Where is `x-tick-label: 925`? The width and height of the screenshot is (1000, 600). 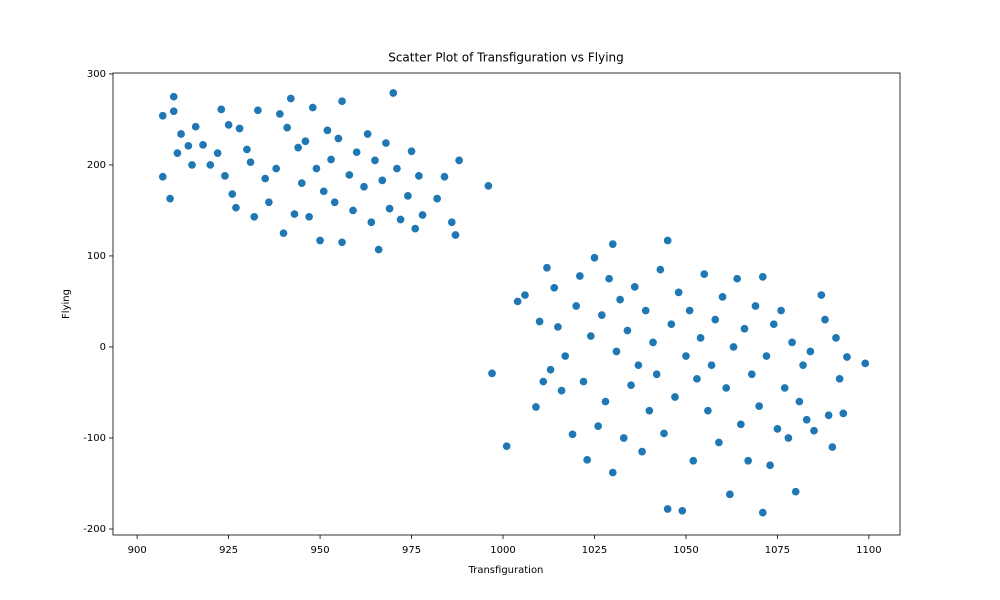 x-tick-label: 925 is located at coordinates (228, 550).